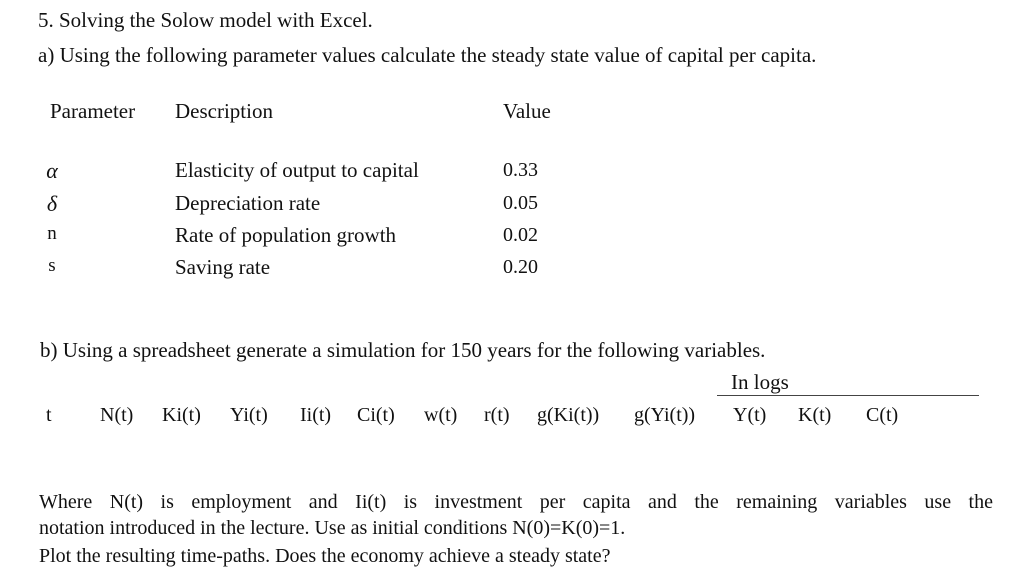  I want to click on variable-g-yi: g(Yi(t)), so click(665, 415).